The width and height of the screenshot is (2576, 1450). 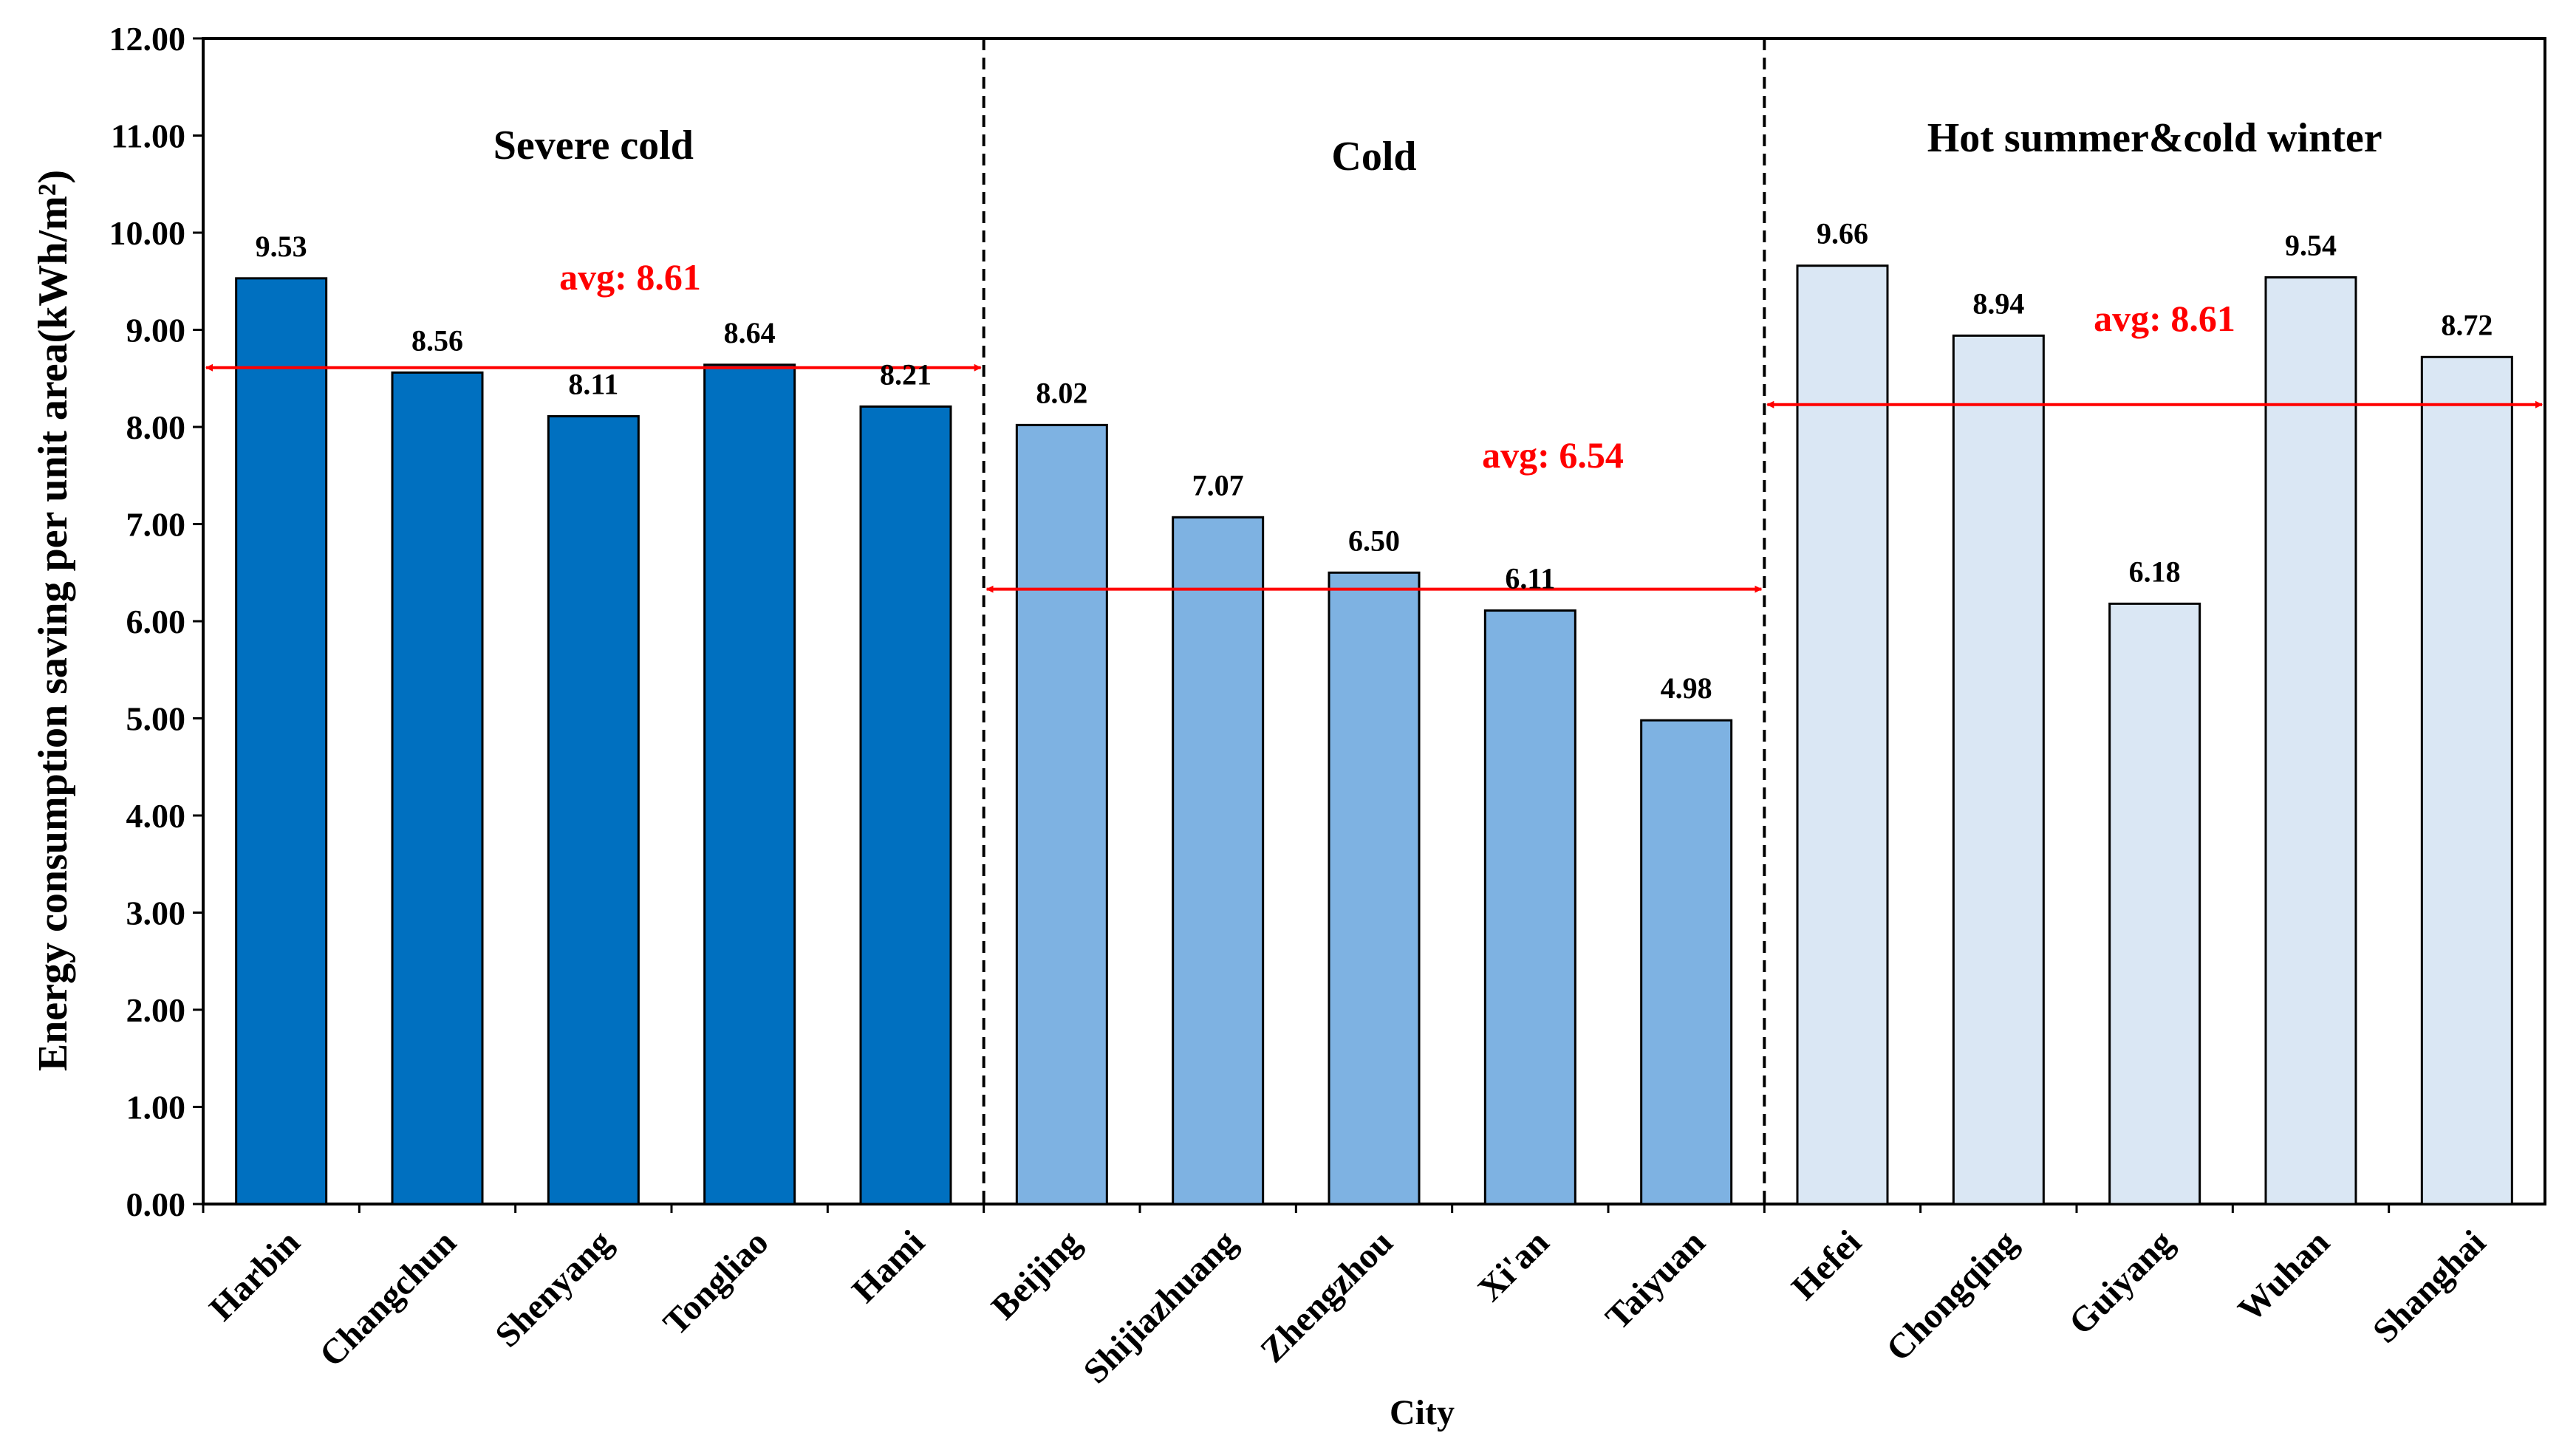 What do you see at coordinates (156, 1010) in the screenshot?
I see `y-tick-label: 2.00` at bounding box center [156, 1010].